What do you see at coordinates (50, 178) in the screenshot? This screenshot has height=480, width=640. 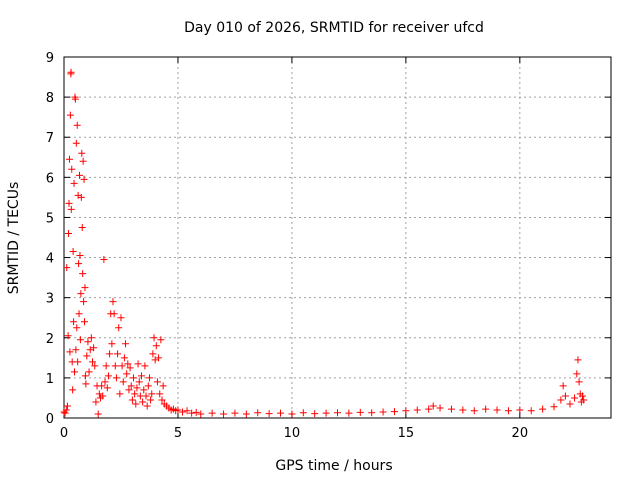 I see `y-tick-label: 6` at bounding box center [50, 178].